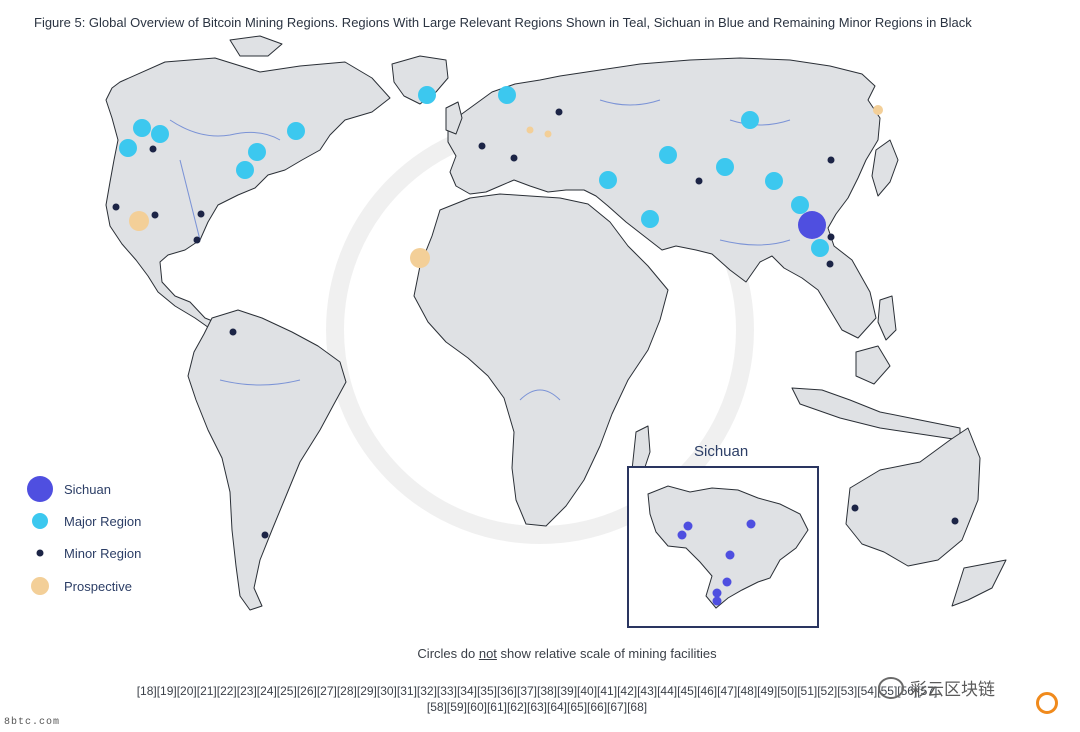 The height and width of the screenshot is (732, 1080). What do you see at coordinates (606, 653) in the screenshot?
I see `caption-after: show relative scale of mining facilities` at bounding box center [606, 653].